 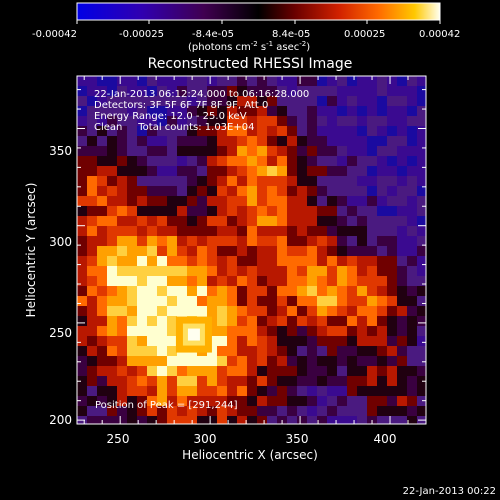 What do you see at coordinates (174, 127) in the screenshot?
I see `info-line-clean: Clean Total counts: 1.03E+04` at bounding box center [174, 127].